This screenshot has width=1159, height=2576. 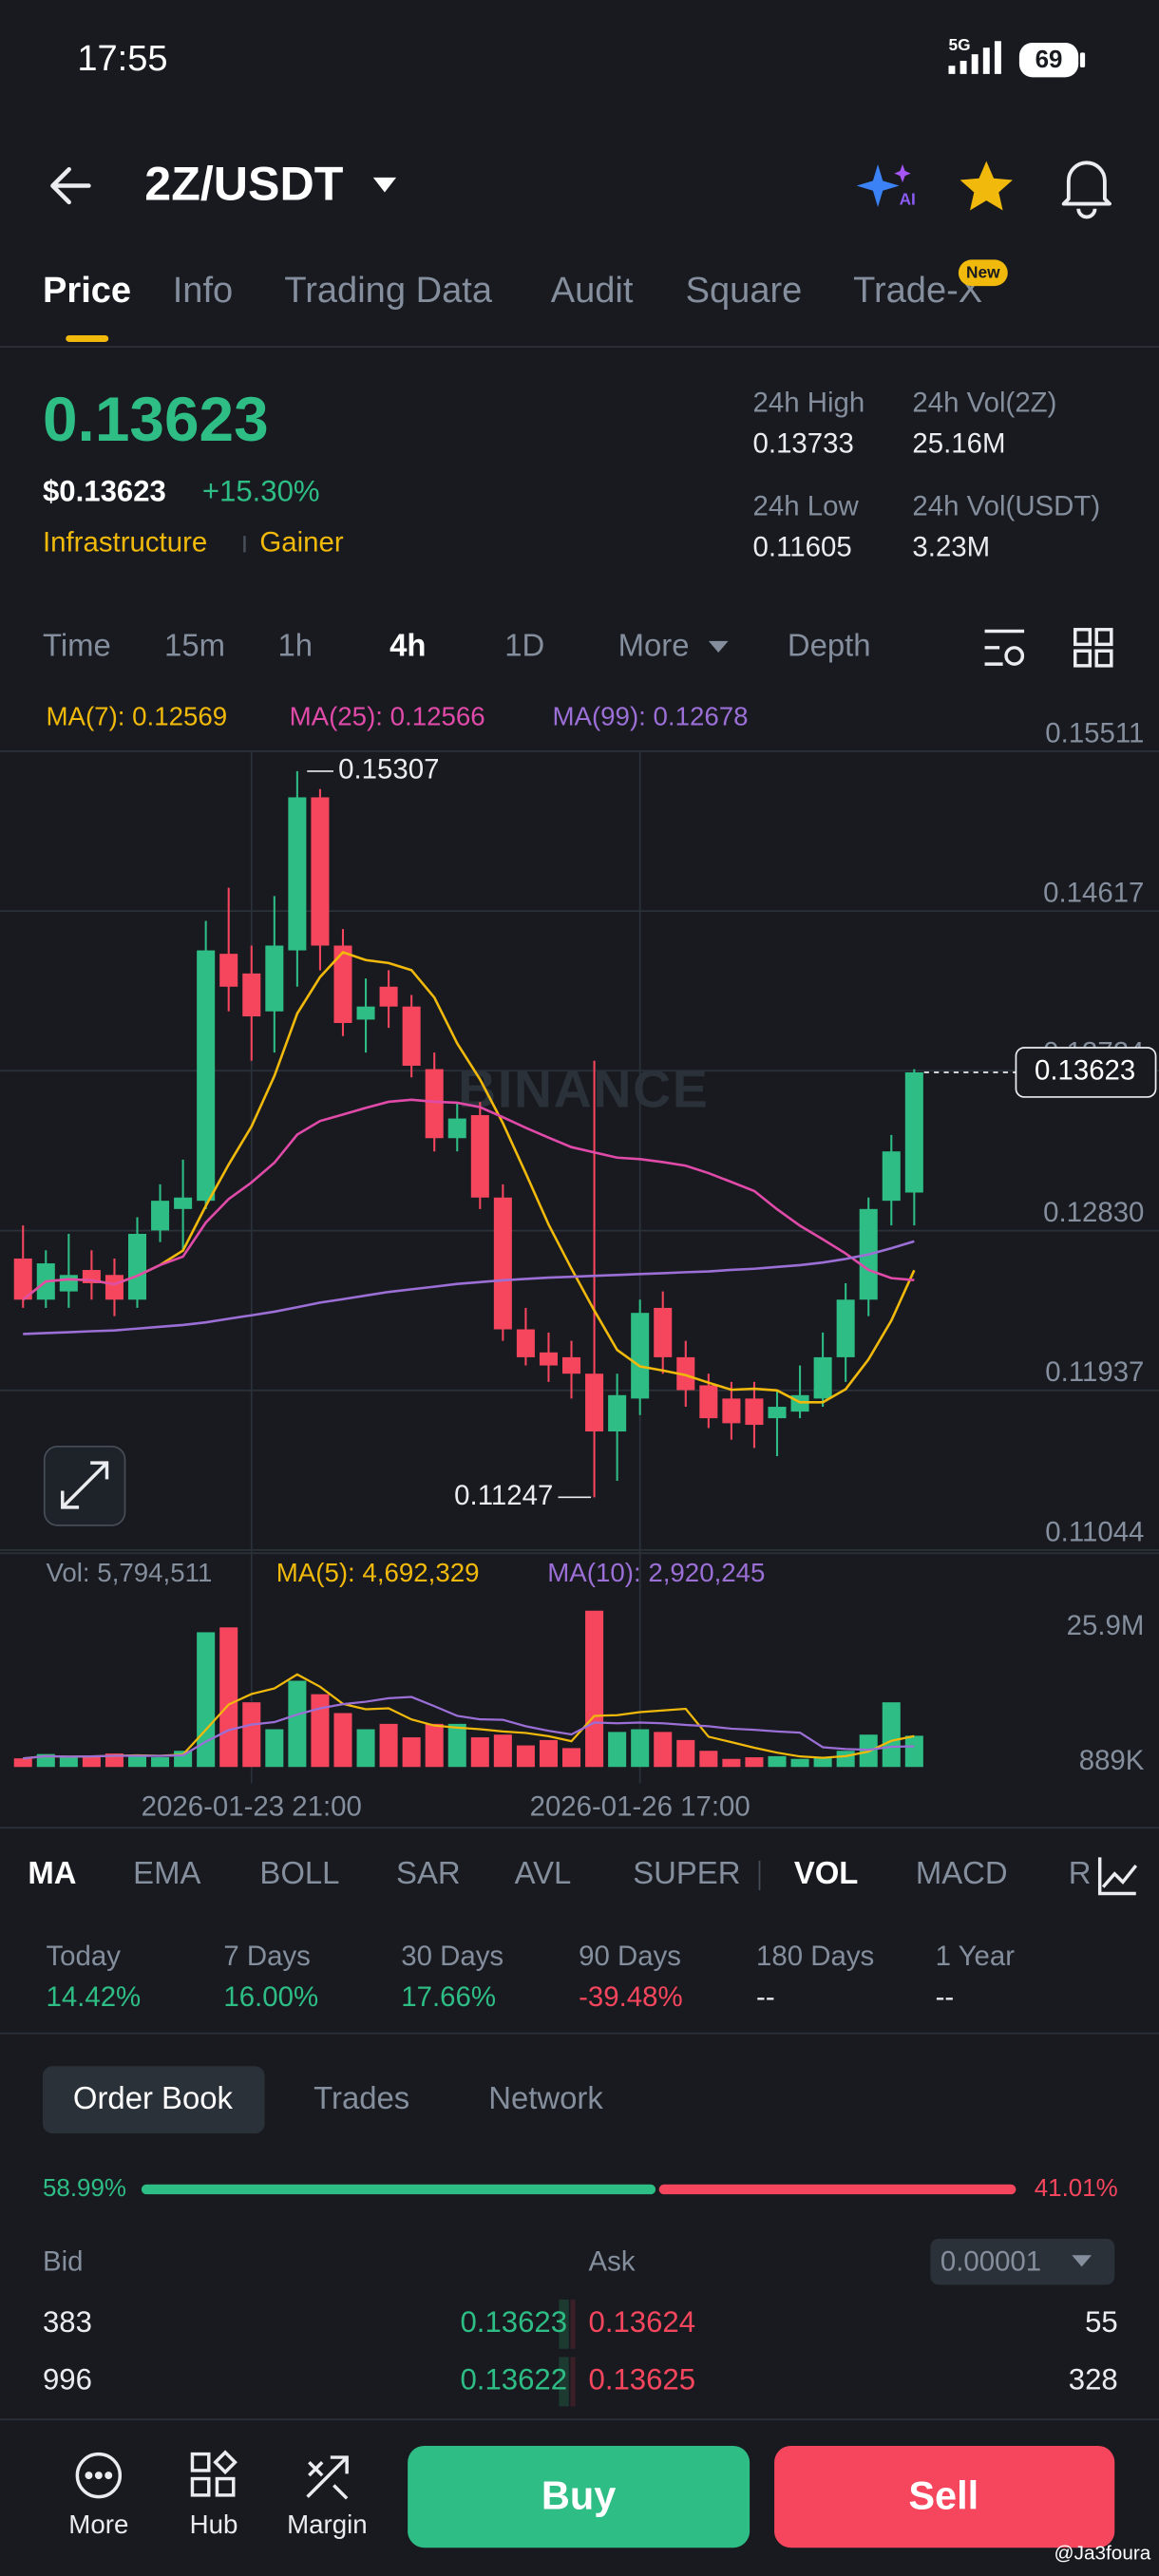 What do you see at coordinates (1093, 893) in the screenshot?
I see `y-tick-label: 0.14617` at bounding box center [1093, 893].